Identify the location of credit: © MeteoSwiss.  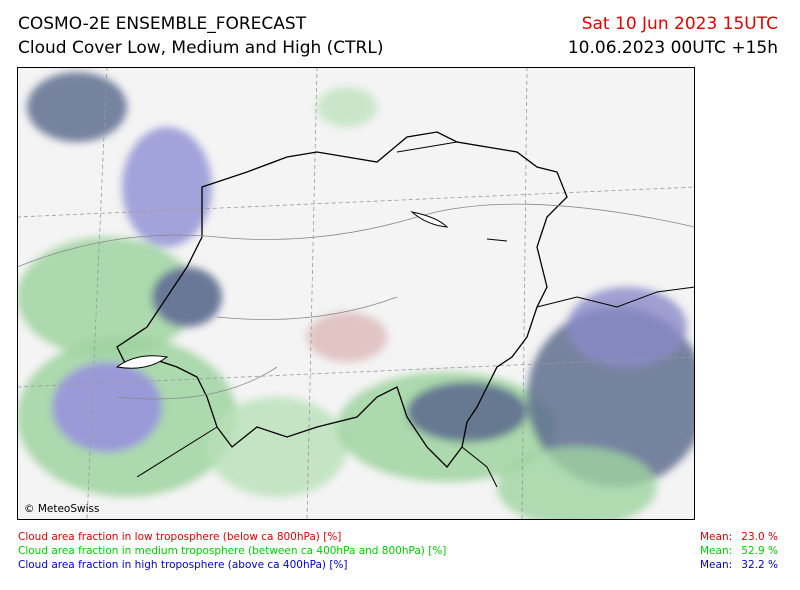
(62, 509).